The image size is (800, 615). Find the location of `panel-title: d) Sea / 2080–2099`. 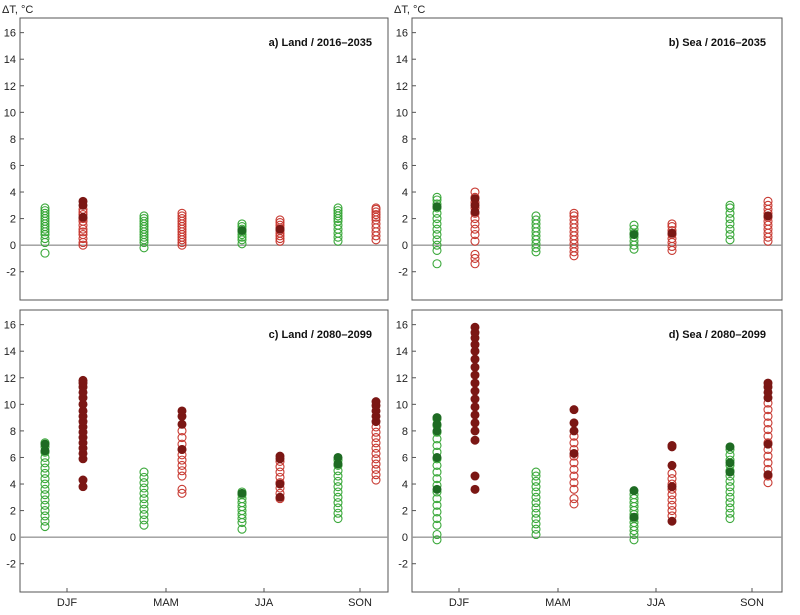

panel-title: d) Sea / 2080–2099 is located at coordinates (717, 335).